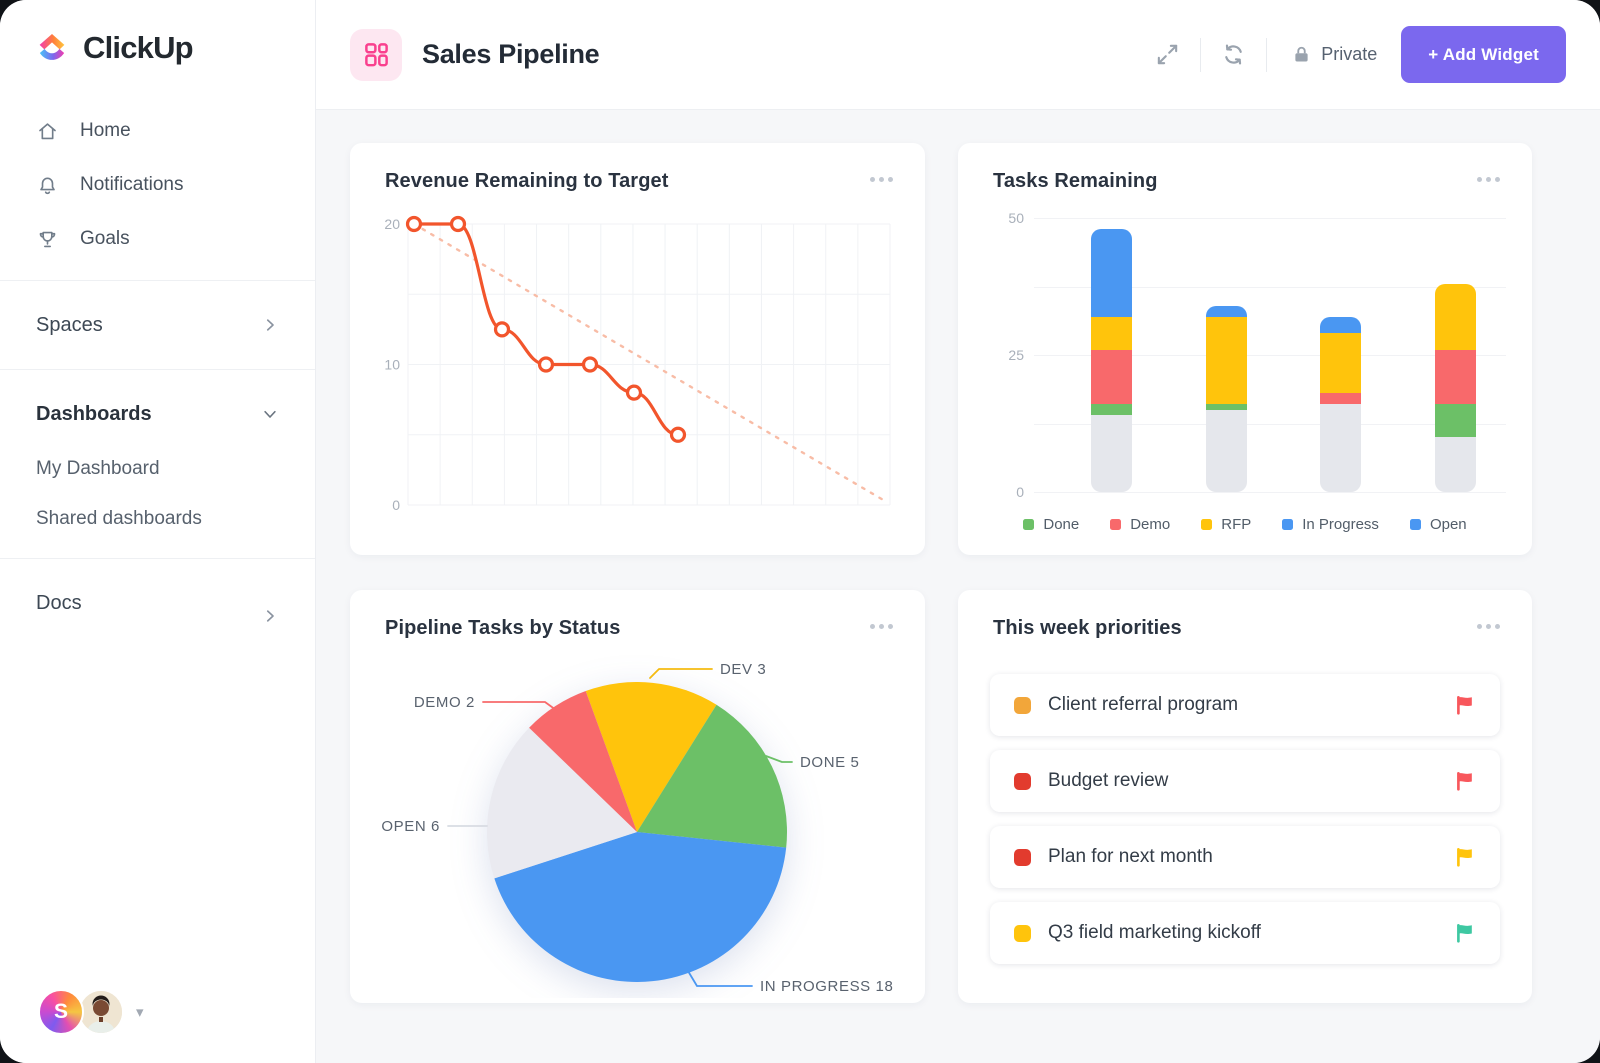  What do you see at coordinates (1340, 524) in the screenshot?
I see `legend-label: In Progress` at bounding box center [1340, 524].